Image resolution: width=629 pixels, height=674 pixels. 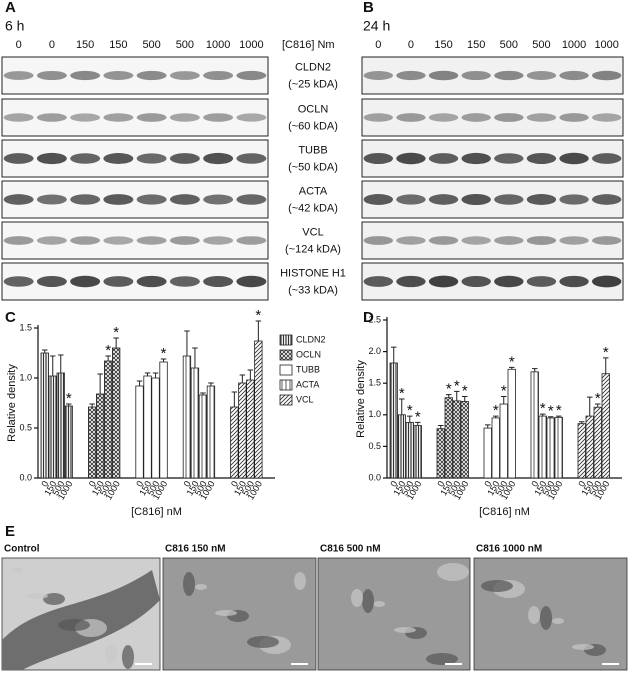 I want to click on x-axis-label: [C816] nM, so click(x=156, y=512).